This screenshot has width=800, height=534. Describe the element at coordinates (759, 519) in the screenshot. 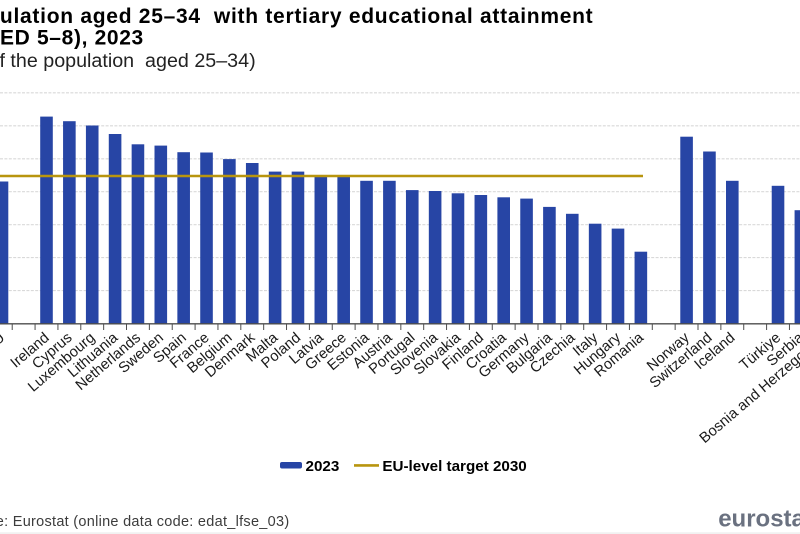

I see `svg-text: eurostat` at that location.